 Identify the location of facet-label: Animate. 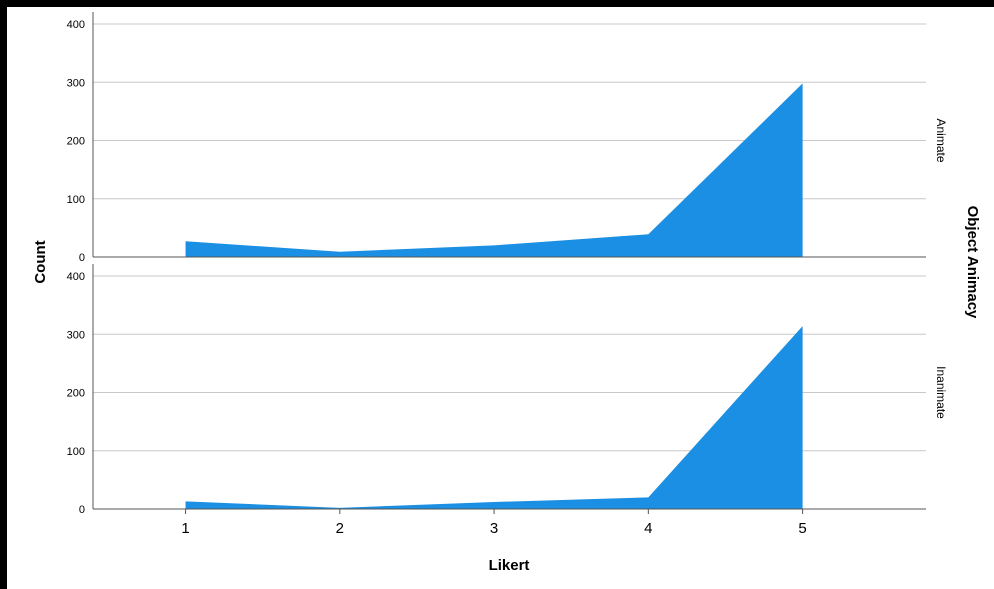
(941, 140).